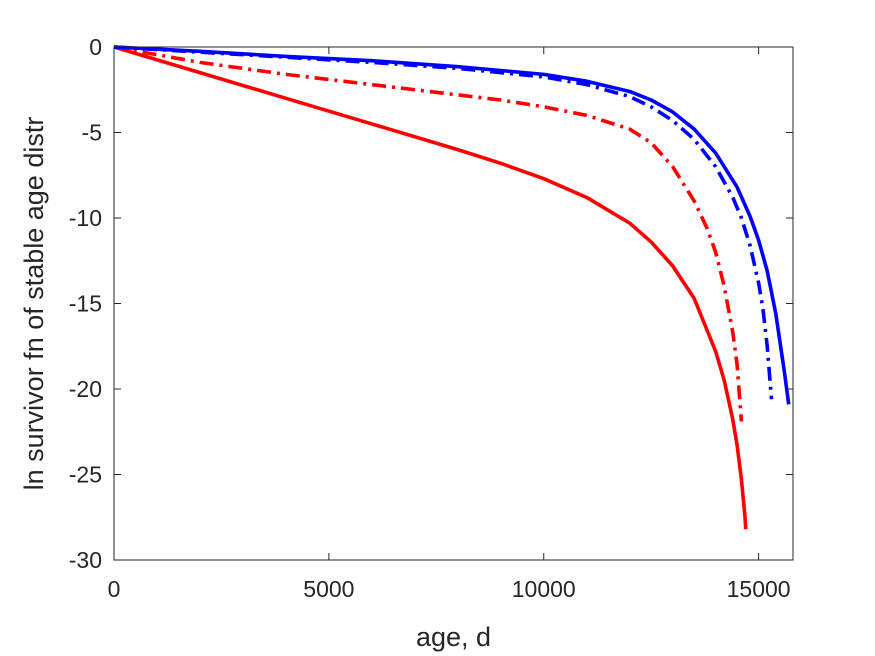  What do you see at coordinates (85, 304) in the screenshot?
I see `y-tick-label: -15` at bounding box center [85, 304].